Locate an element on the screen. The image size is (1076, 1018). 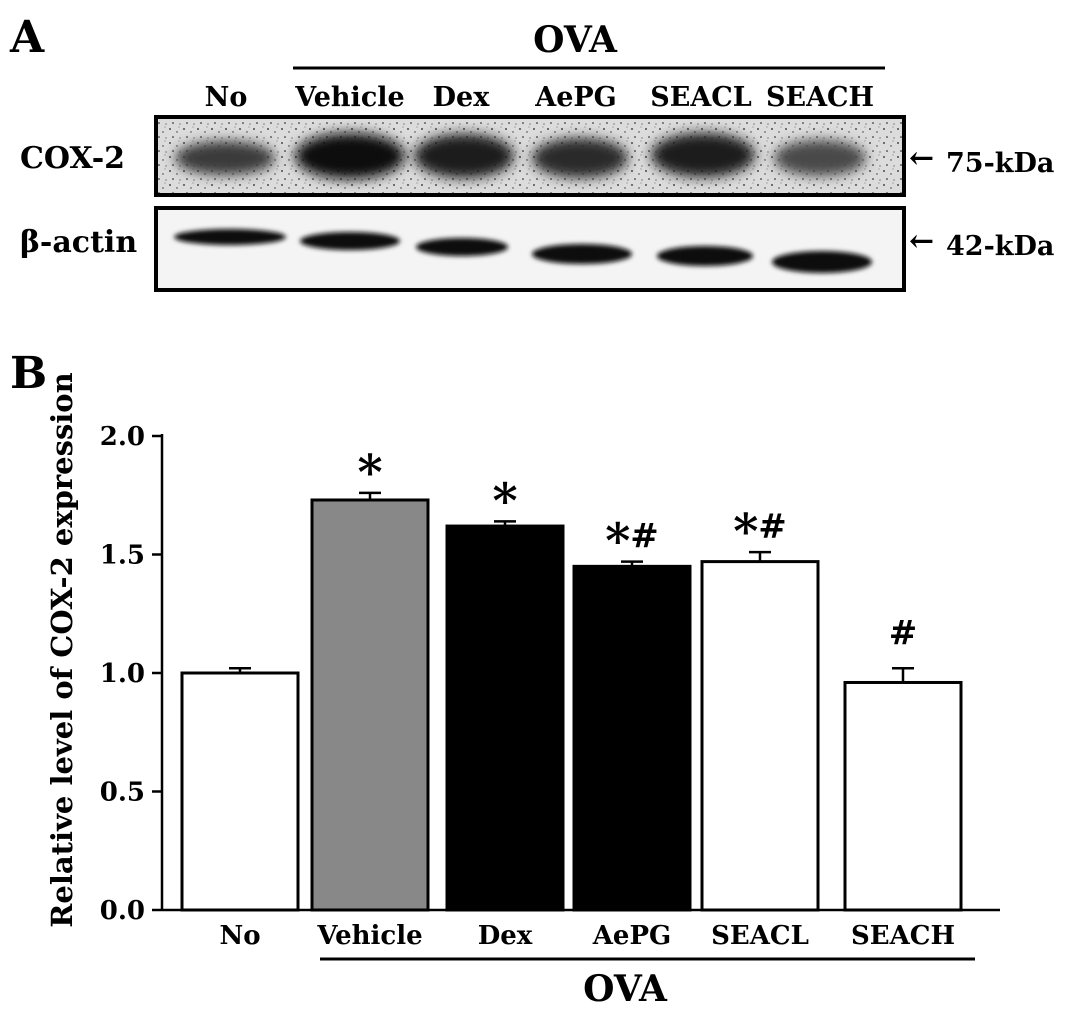
actin-band-seach is located at coordinates (822, 262).